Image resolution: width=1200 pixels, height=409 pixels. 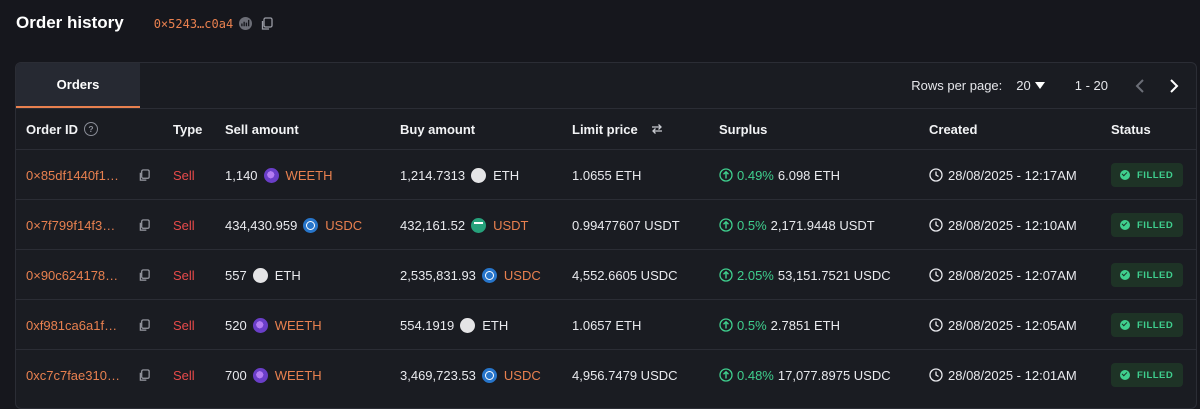 What do you see at coordinates (470, 375) in the screenshot?
I see `buy-amount-cell: 3,469,723.53 USDC` at bounding box center [470, 375].